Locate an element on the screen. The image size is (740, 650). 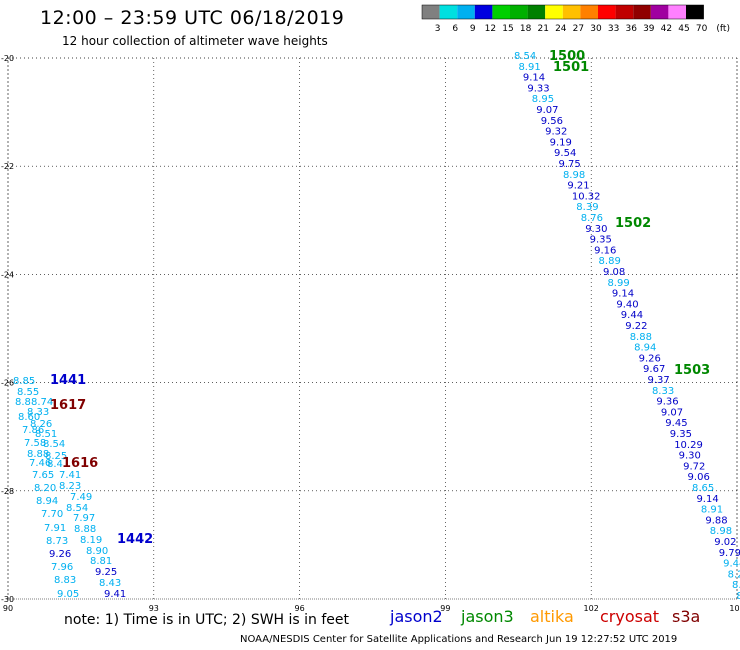
wave-height-label: 9.33 is located at coordinates (538, 88).